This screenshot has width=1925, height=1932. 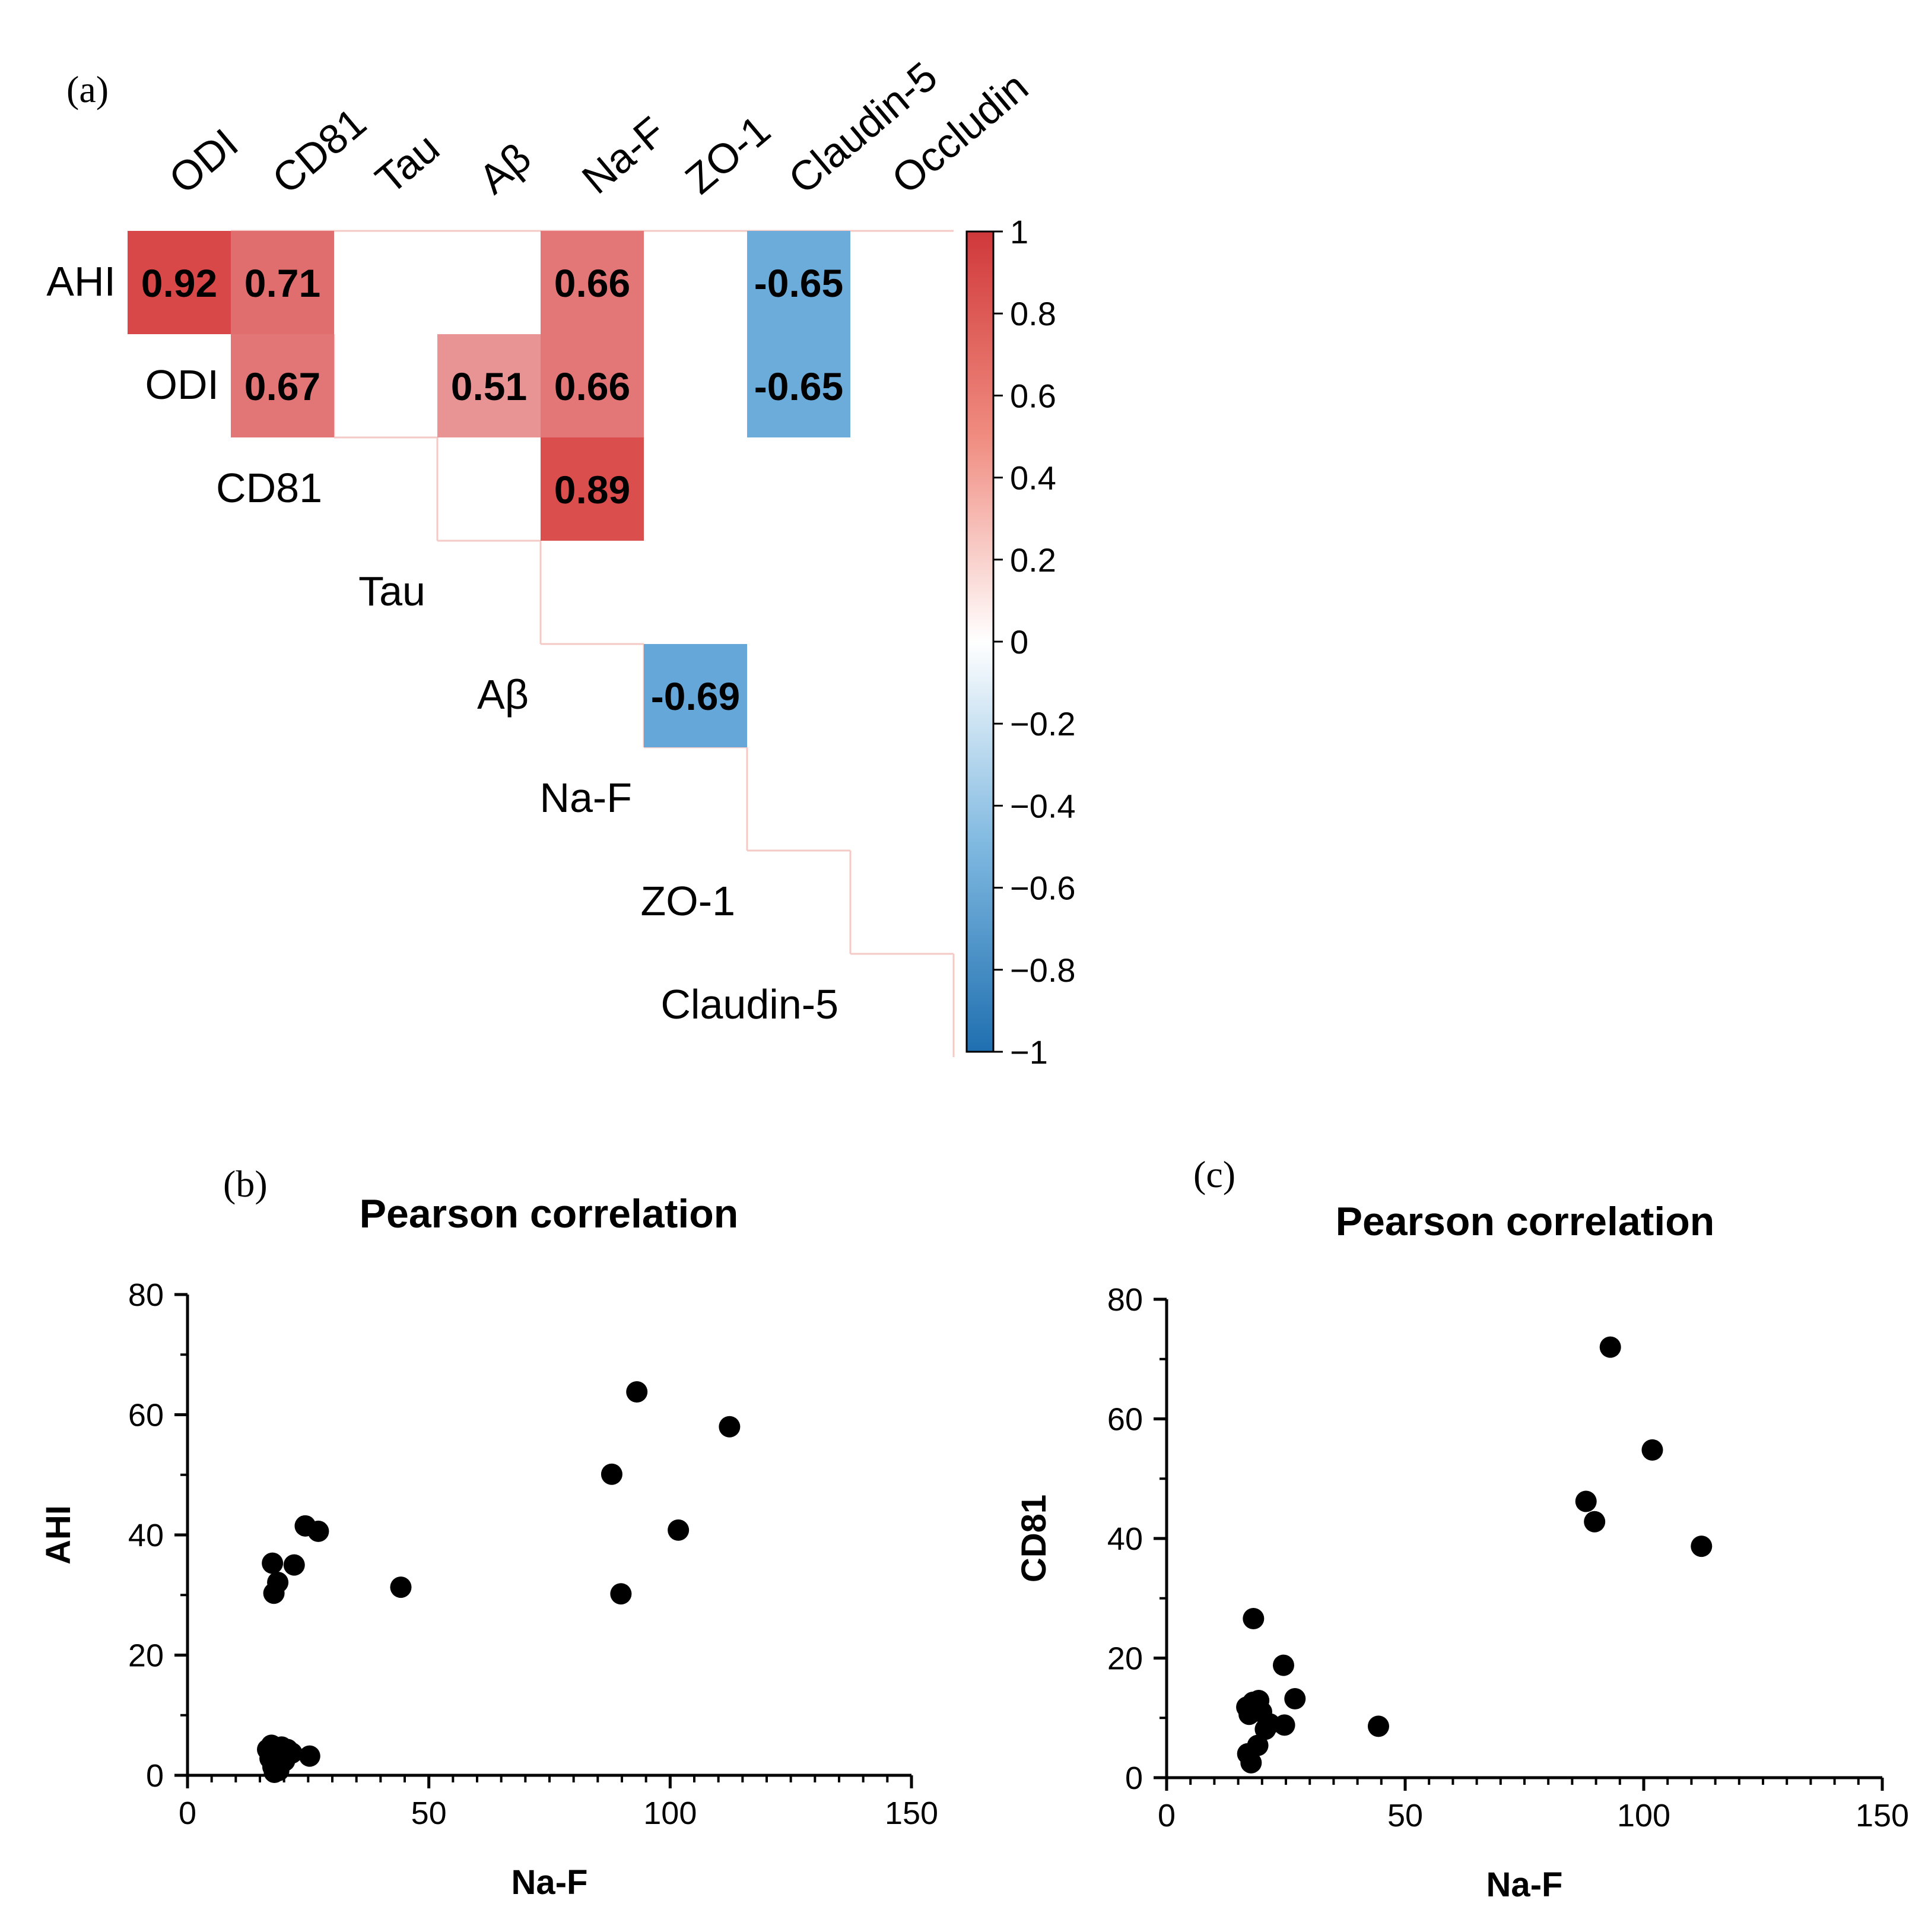 I want to click on colorbar-tick-label: 1, so click(x=1019, y=231).